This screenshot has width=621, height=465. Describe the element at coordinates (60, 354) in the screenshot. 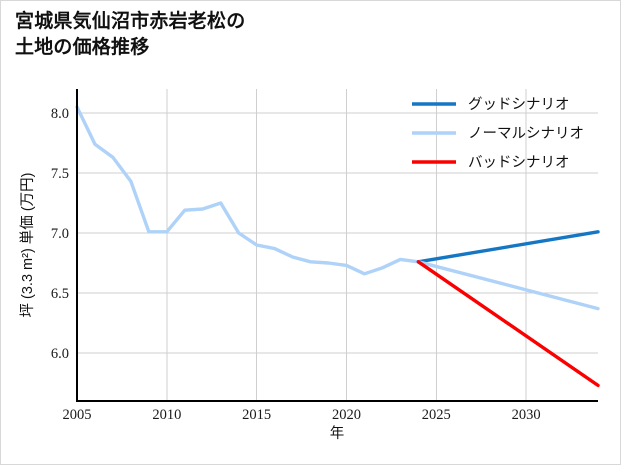

I see `y-tick-label-0: 6.0` at that location.